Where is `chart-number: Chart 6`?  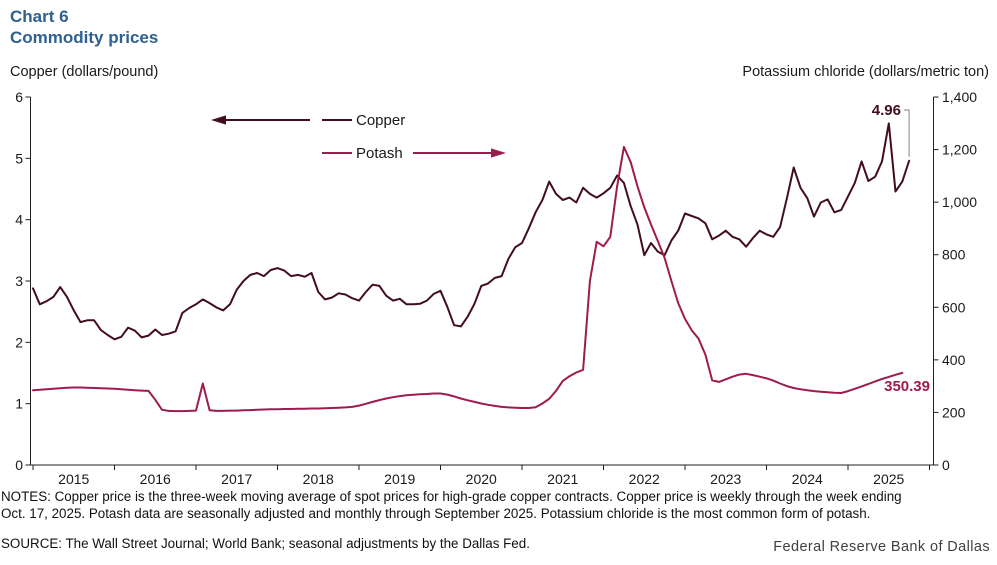
chart-number: Chart 6 is located at coordinates (39, 16).